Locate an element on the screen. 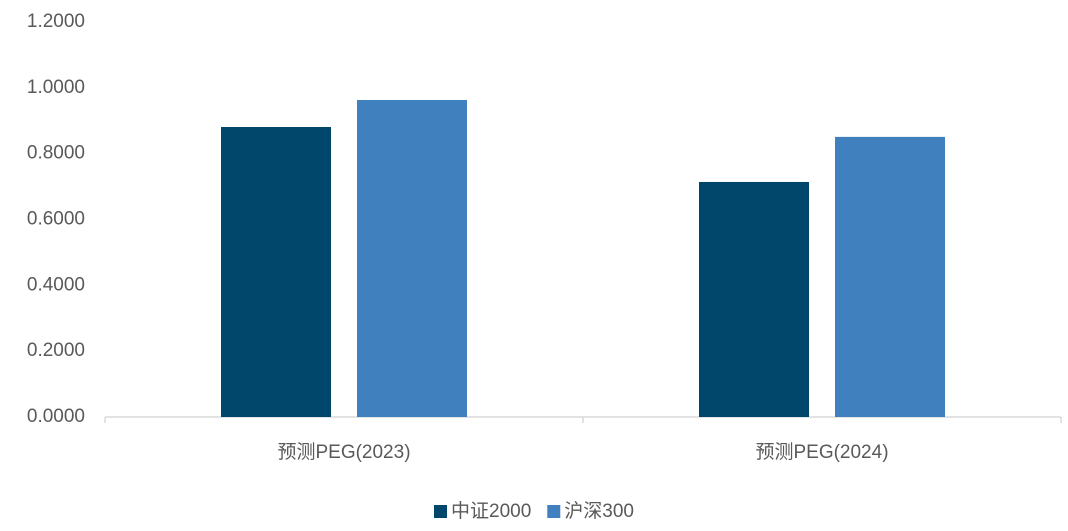 Image resolution: width=1068 pixels, height=531 pixels. y-tick-label: 0.2000 is located at coordinates (56, 350).